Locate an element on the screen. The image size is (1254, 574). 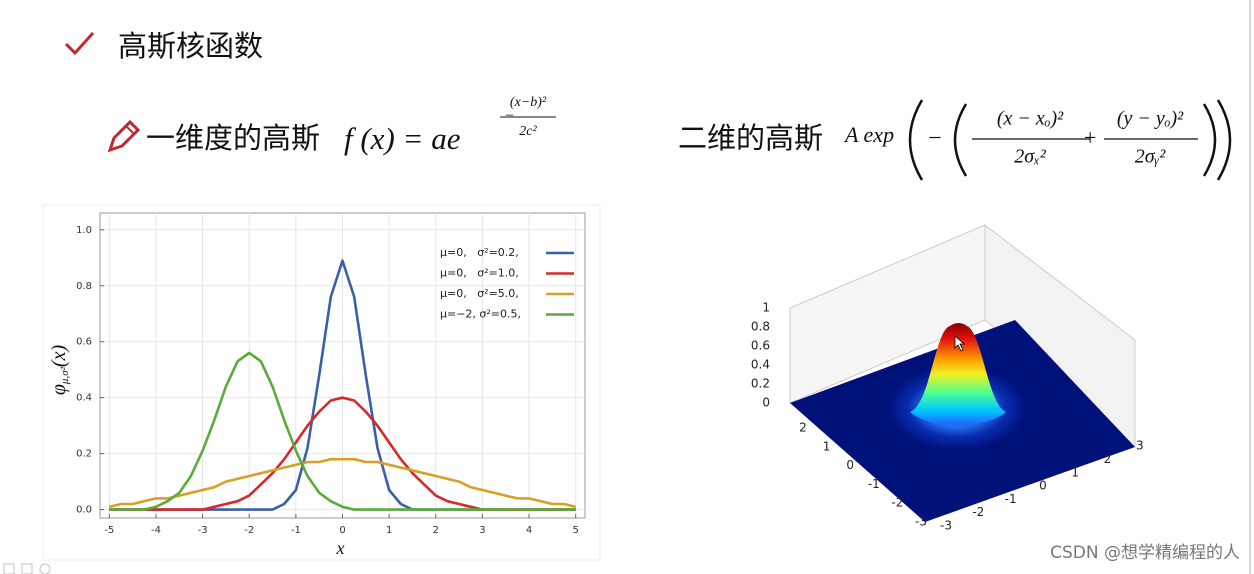
y-tick-label: 0.0 is located at coordinates (84, 510).